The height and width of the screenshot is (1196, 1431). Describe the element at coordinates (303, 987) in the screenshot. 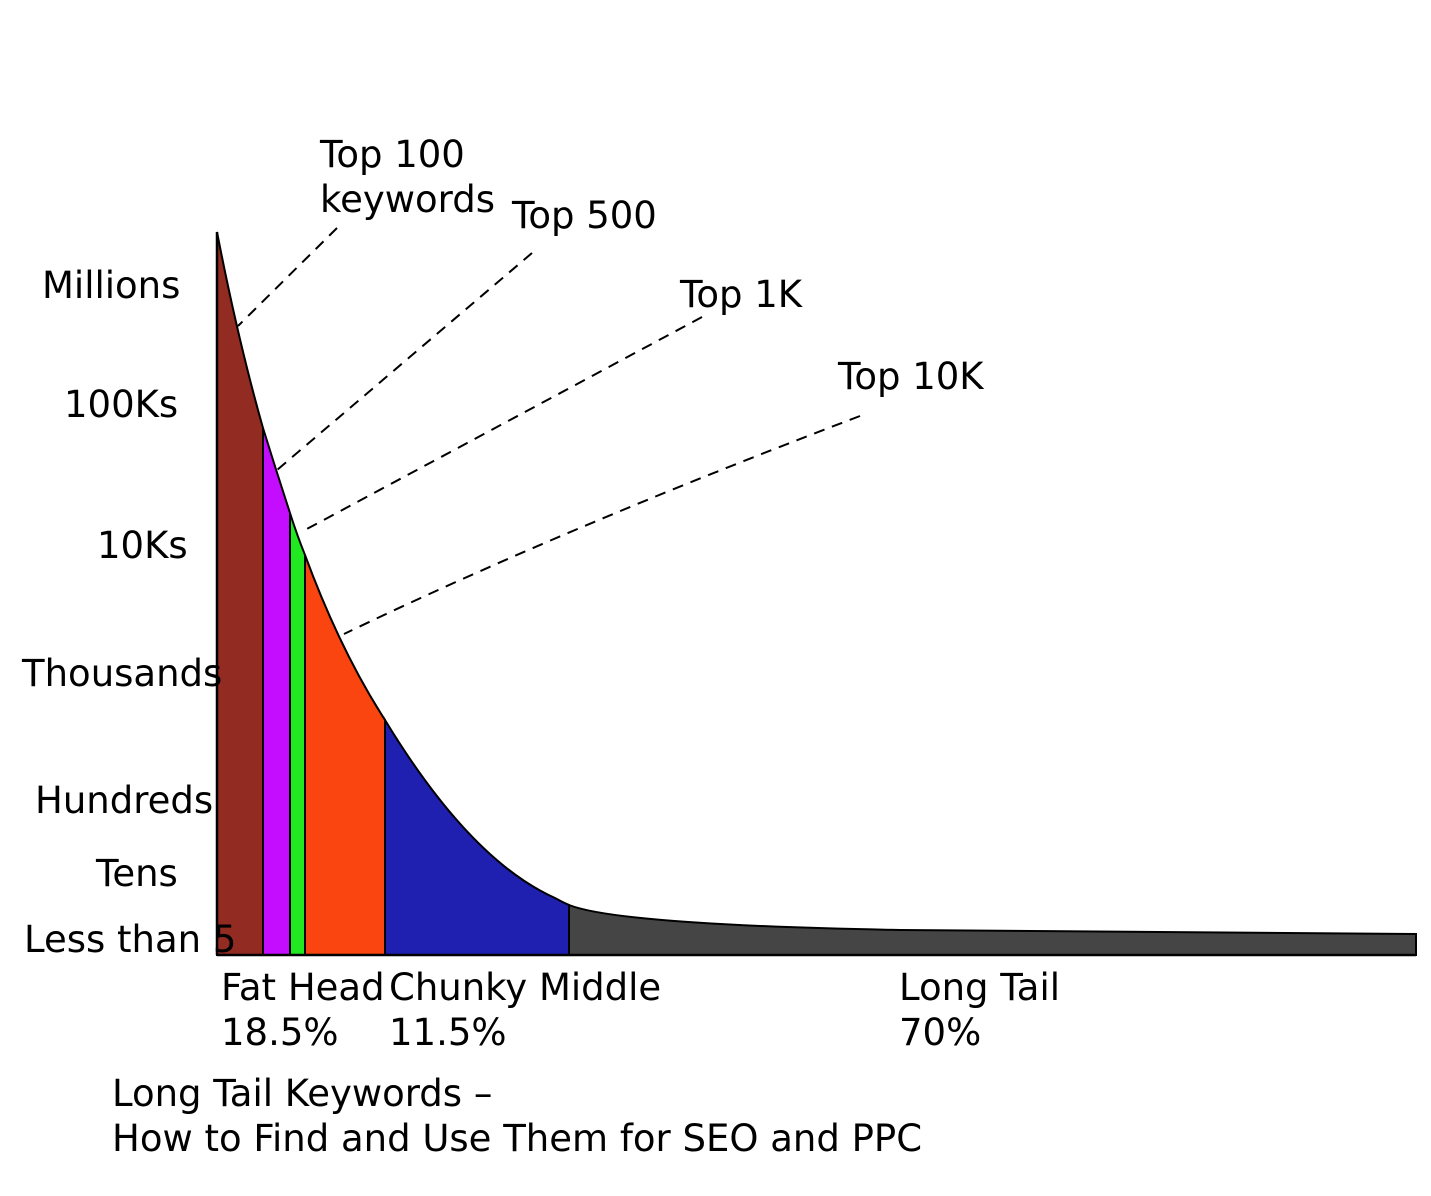

I see `segment-fat-head-name: Fat Head` at that location.